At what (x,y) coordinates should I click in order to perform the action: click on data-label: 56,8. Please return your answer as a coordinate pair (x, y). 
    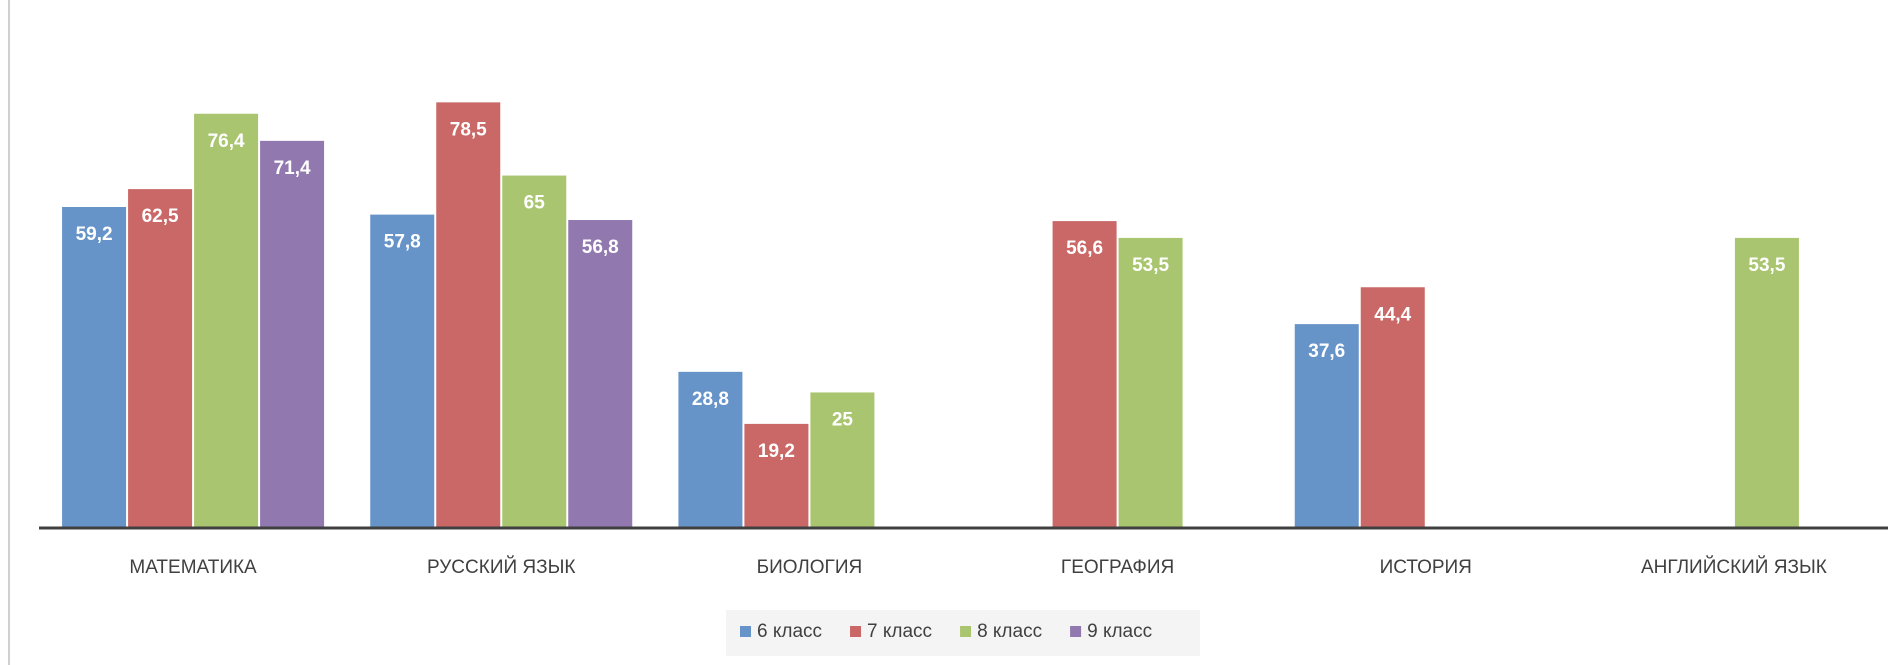
    Looking at the image, I should click on (600, 247).